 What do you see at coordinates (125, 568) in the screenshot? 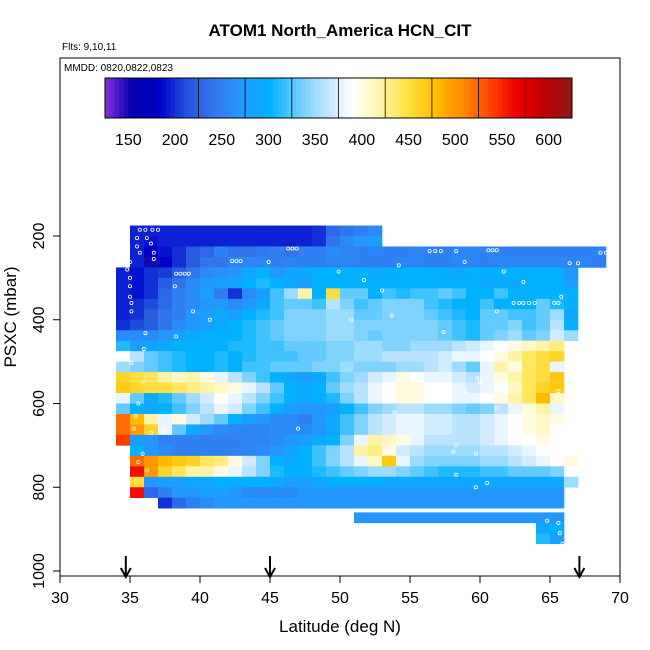
I see `flight-arrow` at bounding box center [125, 568].